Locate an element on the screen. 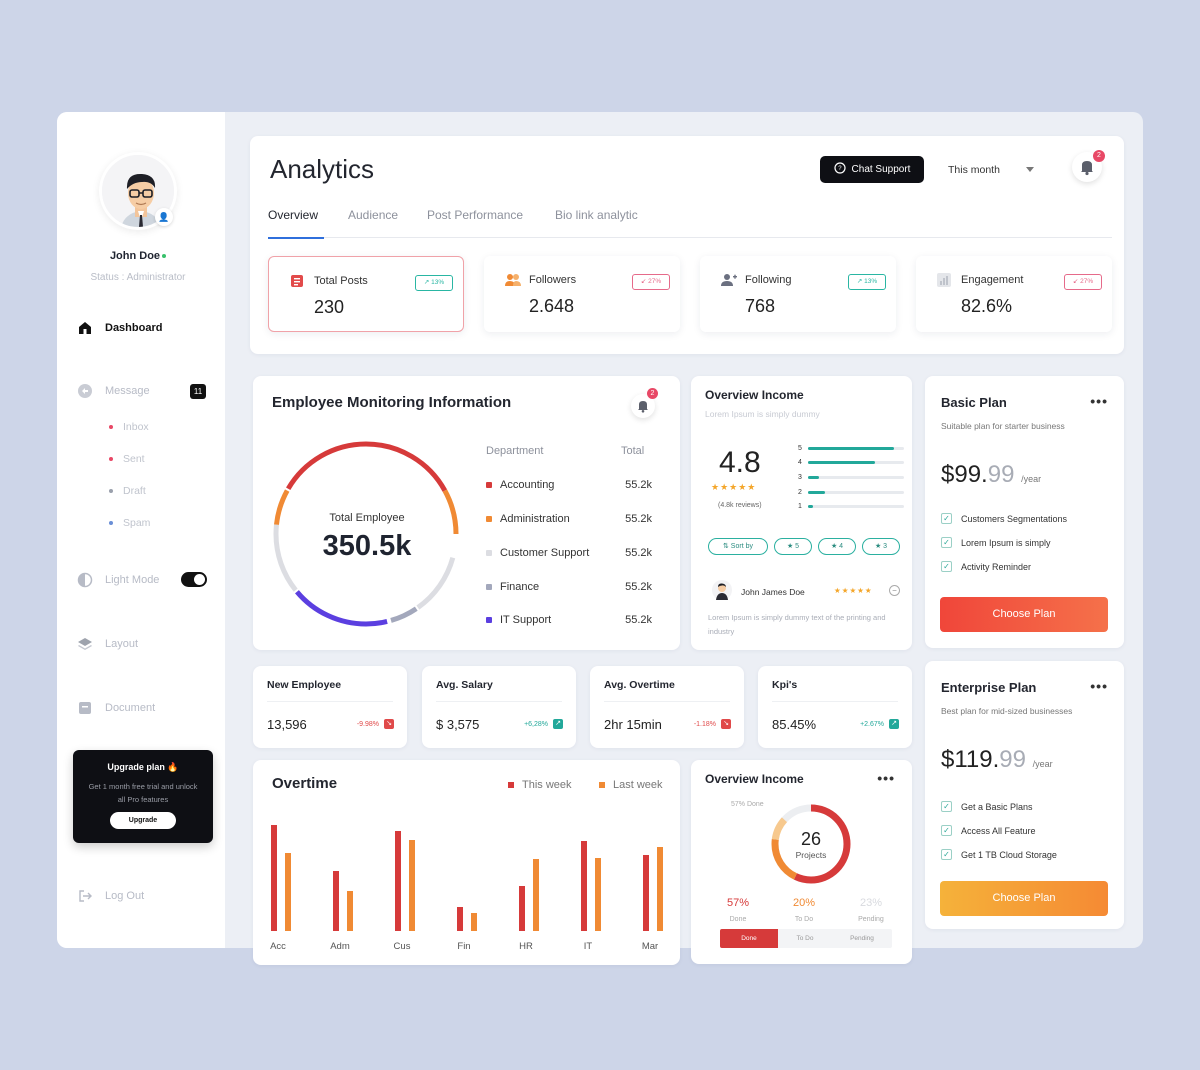 This screenshot has width=1200, height=1070. light-mode-toggle is located at coordinates (194, 579).